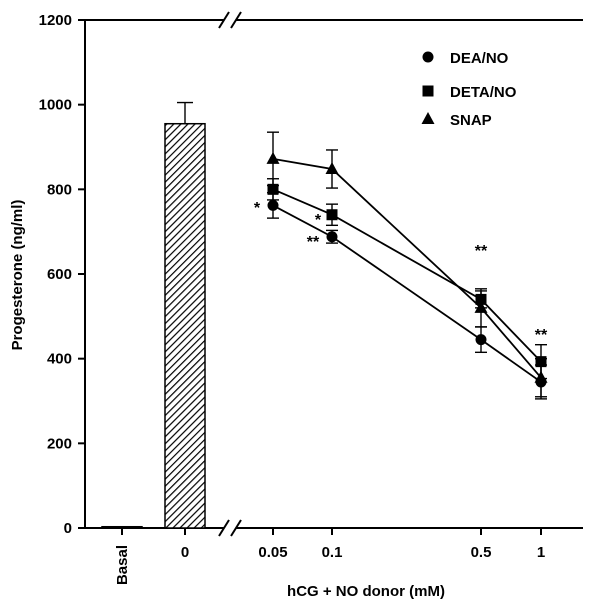 Image resolution: width=601 pixels, height=601 pixels. Describe the element at coordinates (153, 315) in the screenshot. I see `bars` at that location.